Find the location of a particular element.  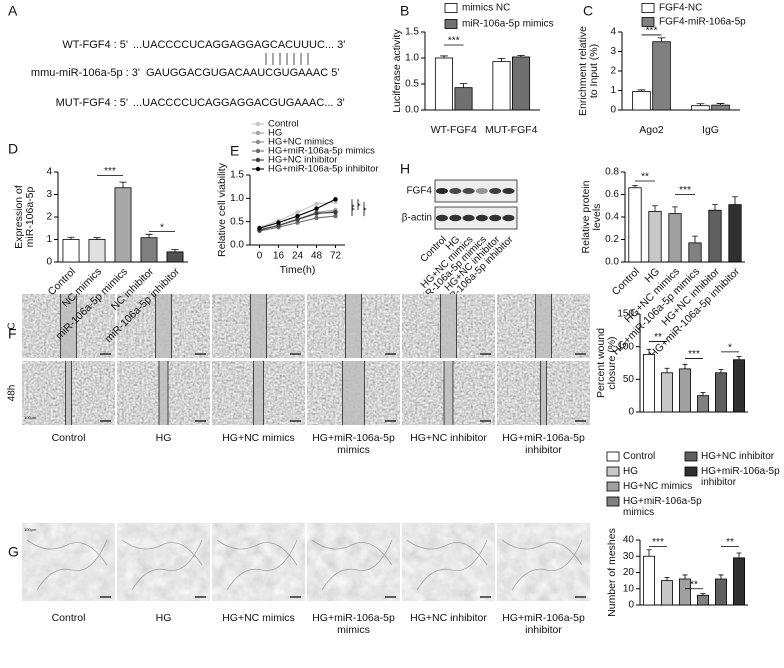

y-tick-label: 0.0 is located at coordinates (237, 245).